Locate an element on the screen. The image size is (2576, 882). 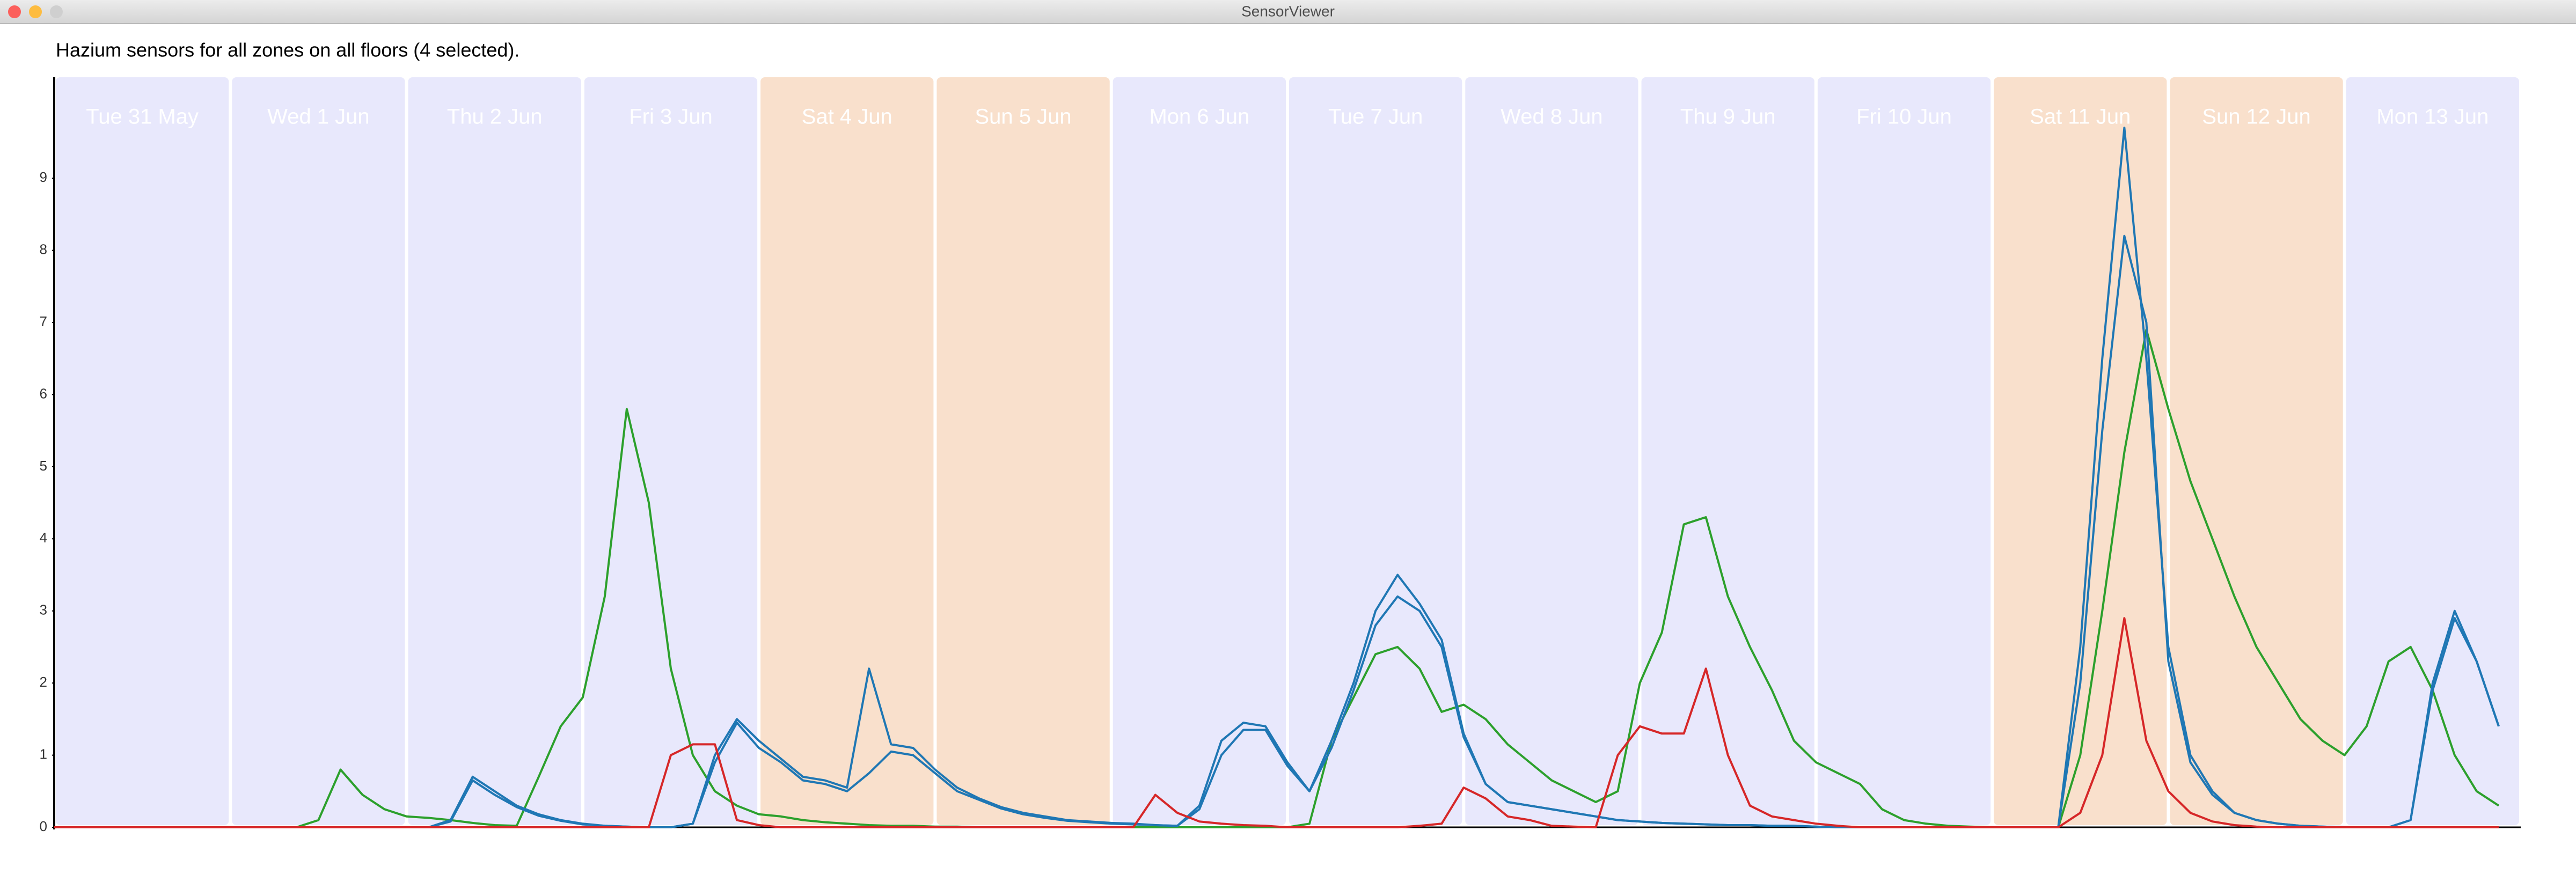
day-label: Thu 2 Jun is located at coordinates (495, 117).